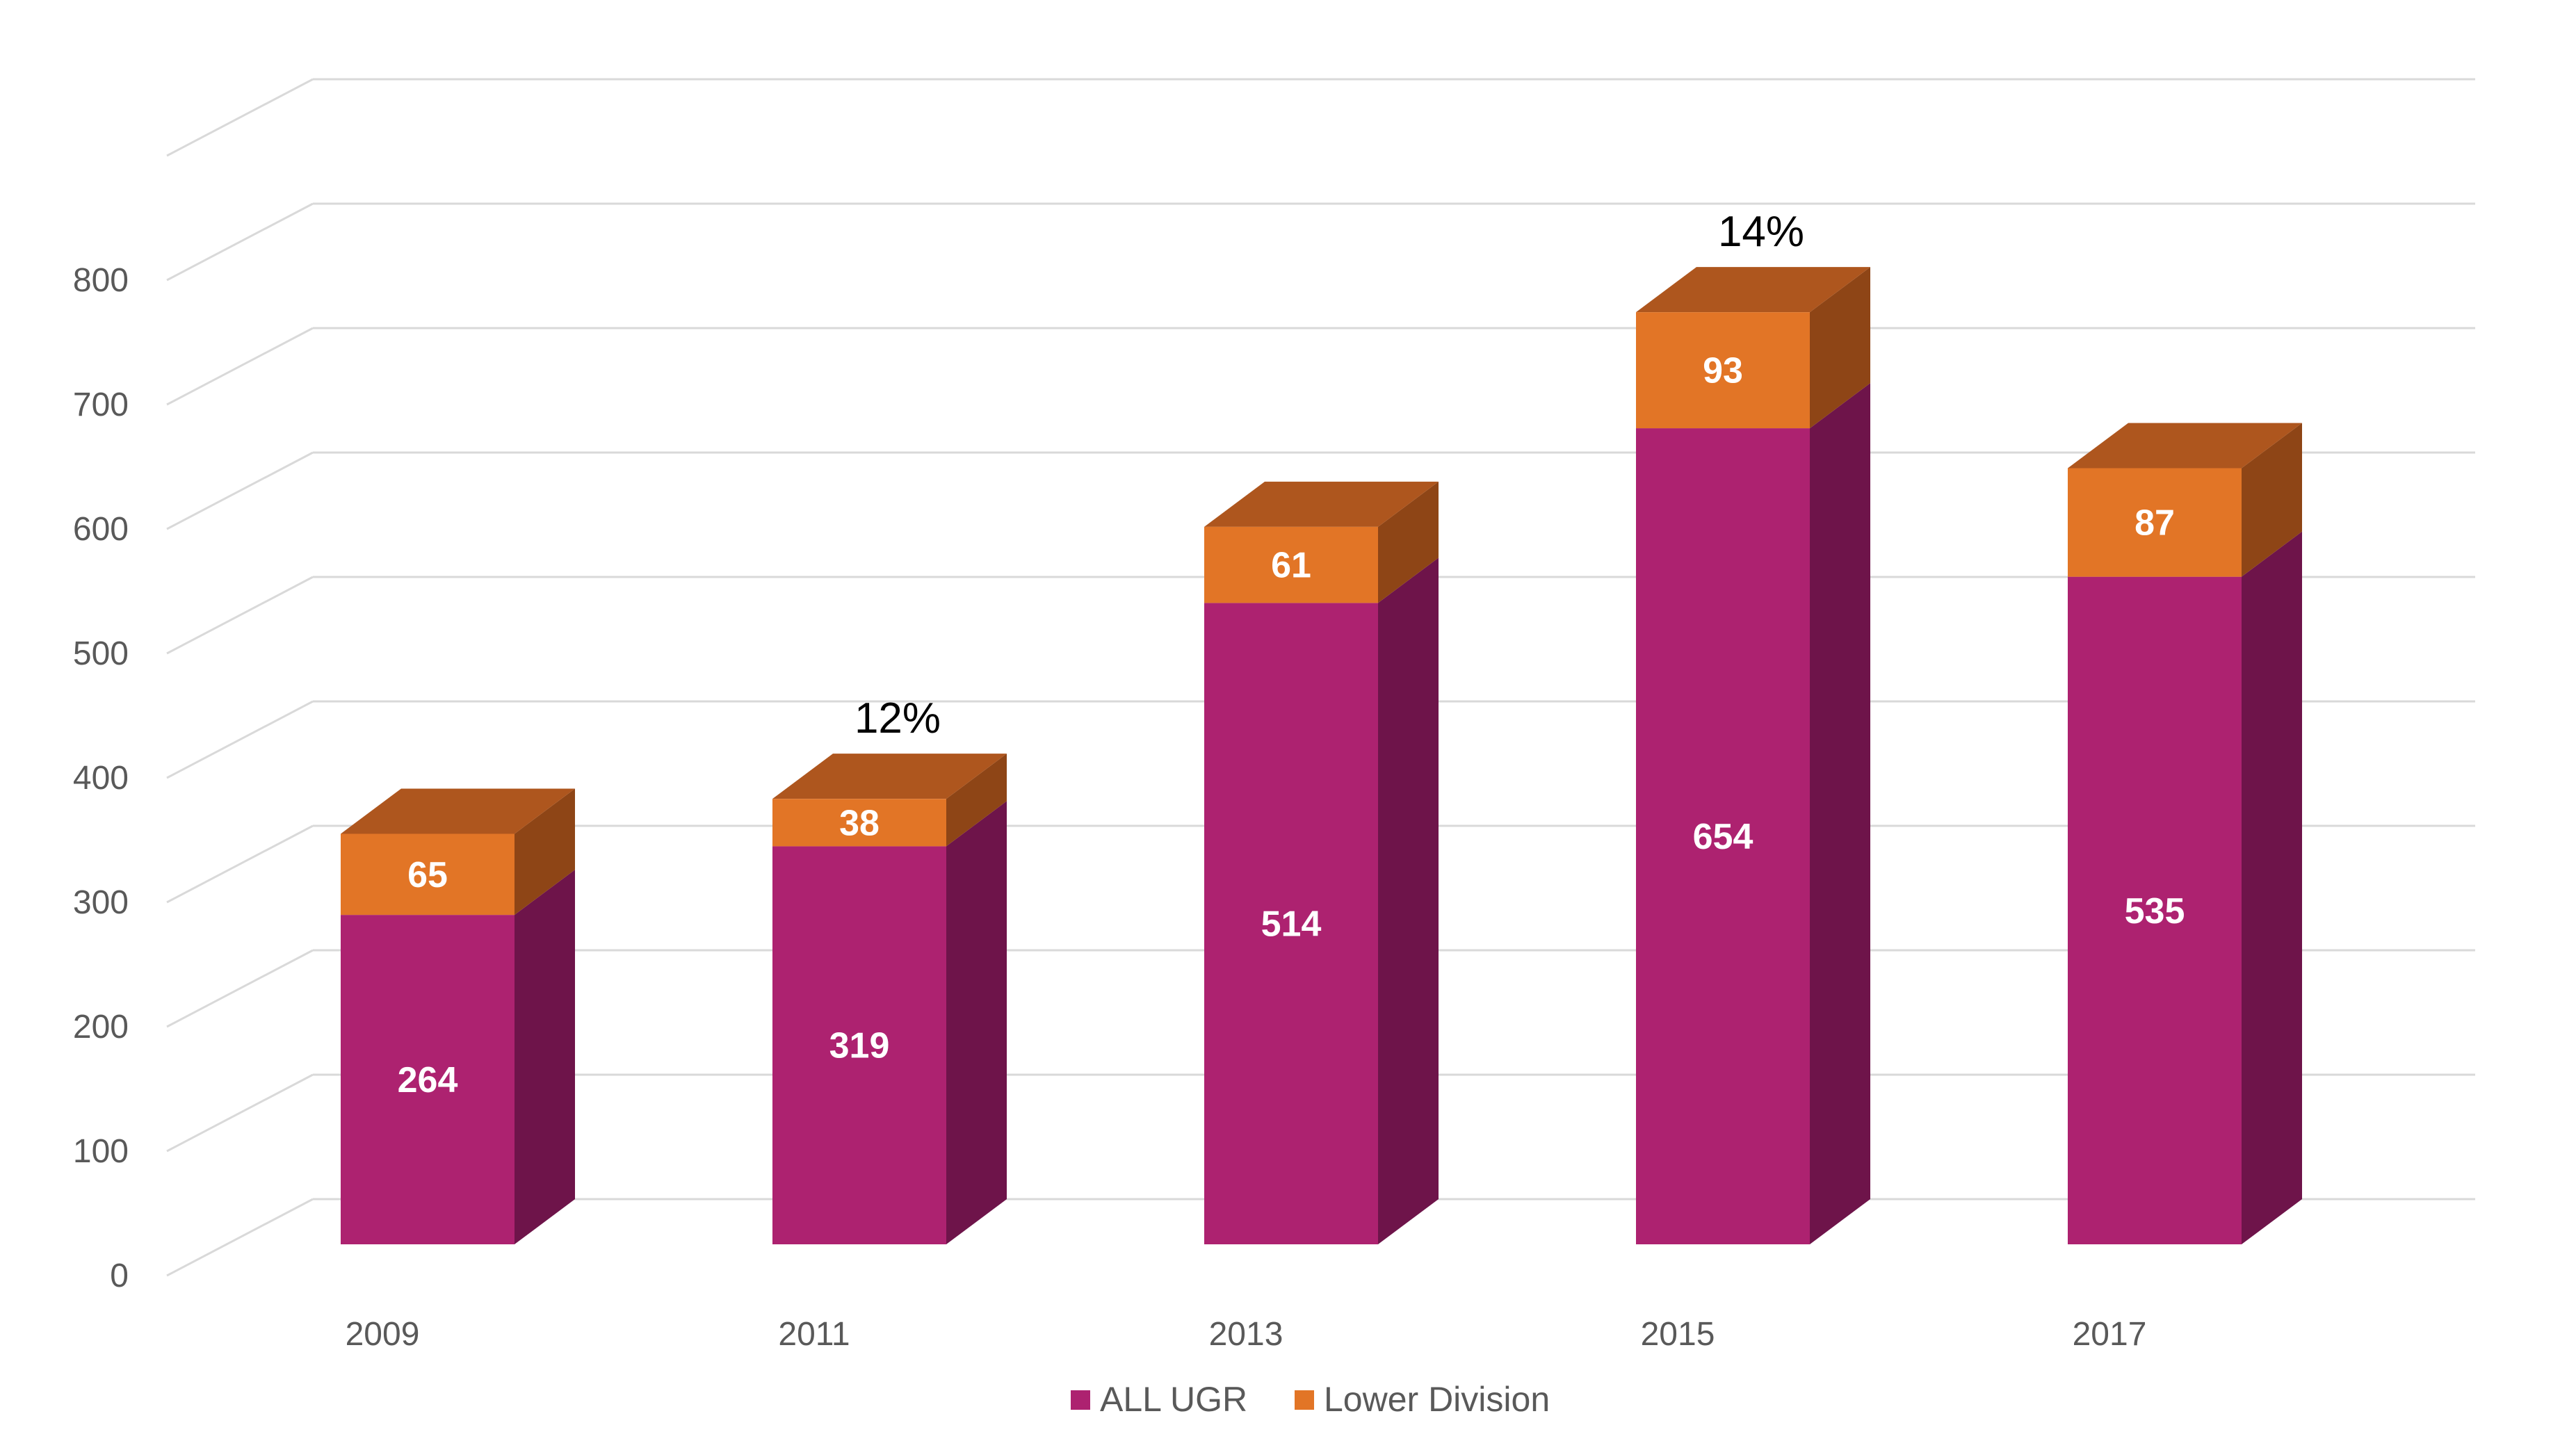 Image resolution: width=2576 pixels, height=1432 pixels. I want to click on bar-group-2013: 514 61, so click(1321, 862).